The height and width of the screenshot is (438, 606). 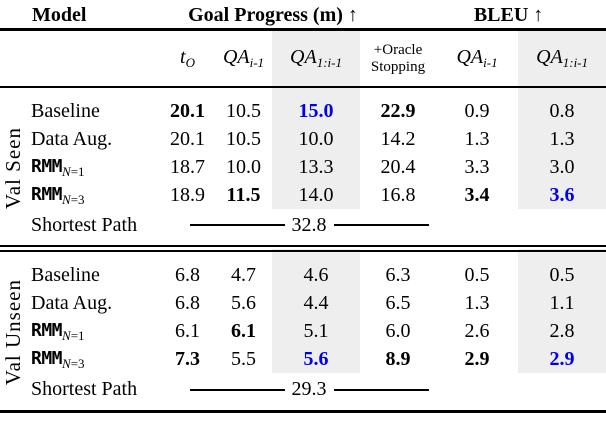 I want to click on shortest-path-row: Shortest Path 29.3, so click(x=303, y=393).